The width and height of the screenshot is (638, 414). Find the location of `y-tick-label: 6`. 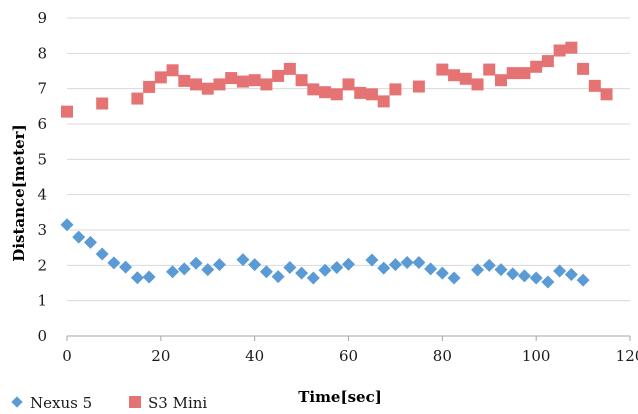

y-tick-label: 6 is located at coordinates (42, 124).